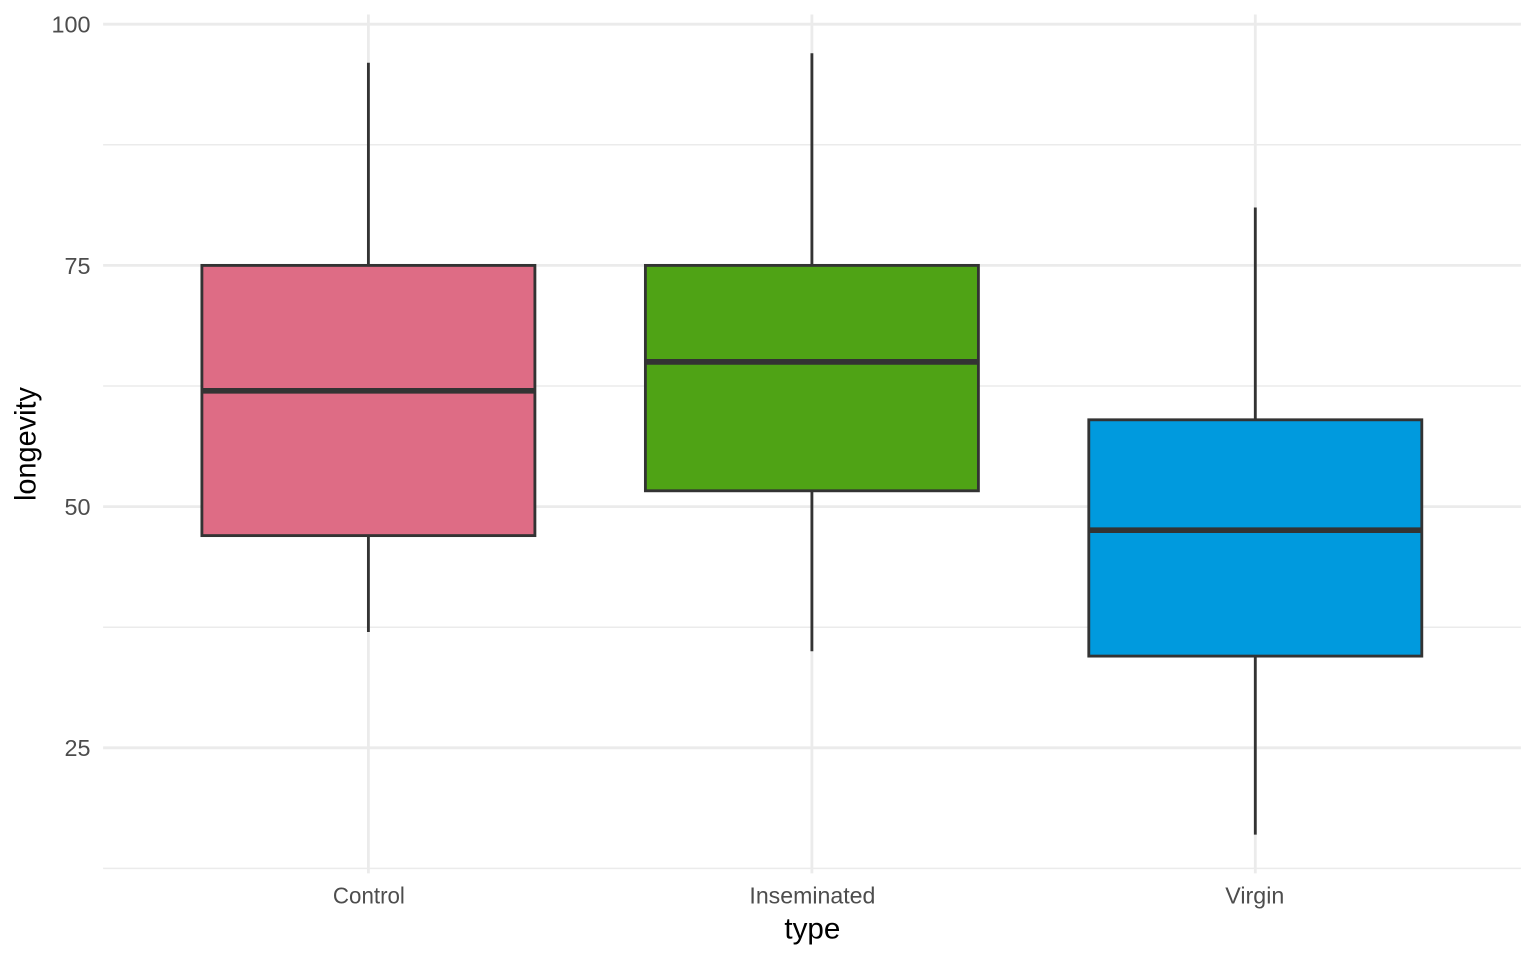 Image resolution: width=1536 pixels, height=960 pixels. I want to click on svg-text: Inseminated, so click(812, 895).